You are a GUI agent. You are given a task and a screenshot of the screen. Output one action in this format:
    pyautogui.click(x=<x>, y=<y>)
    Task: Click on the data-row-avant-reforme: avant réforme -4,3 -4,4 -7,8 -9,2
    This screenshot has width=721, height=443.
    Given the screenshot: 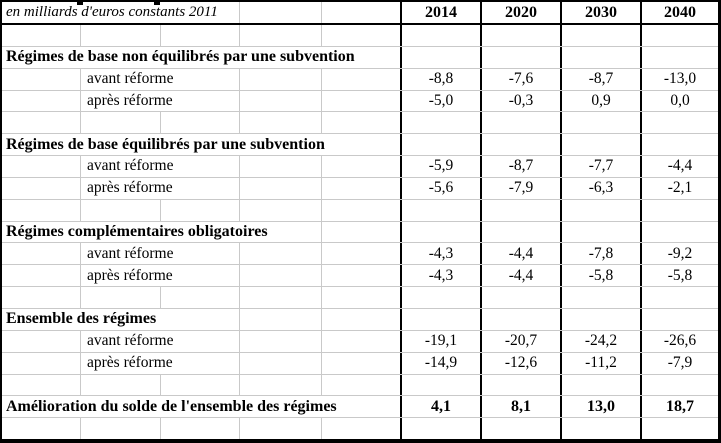 What is the action you would take?
    pyautogui.click(x=360, y=254)
    